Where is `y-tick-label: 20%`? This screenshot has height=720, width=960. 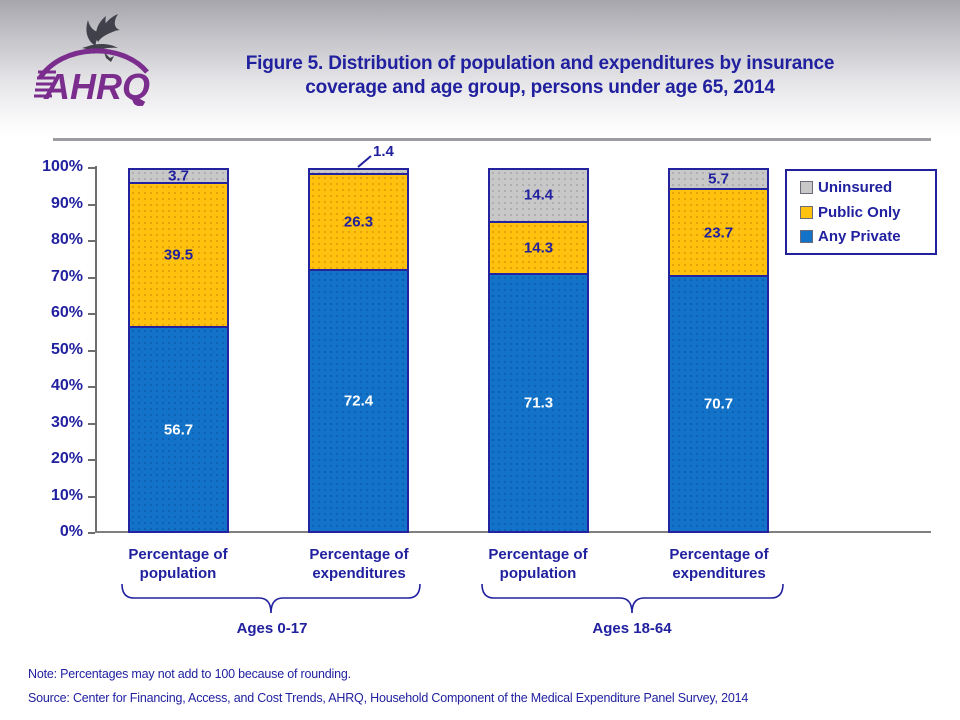 y-tick-label: 20% is located at coordinates (66, 458).